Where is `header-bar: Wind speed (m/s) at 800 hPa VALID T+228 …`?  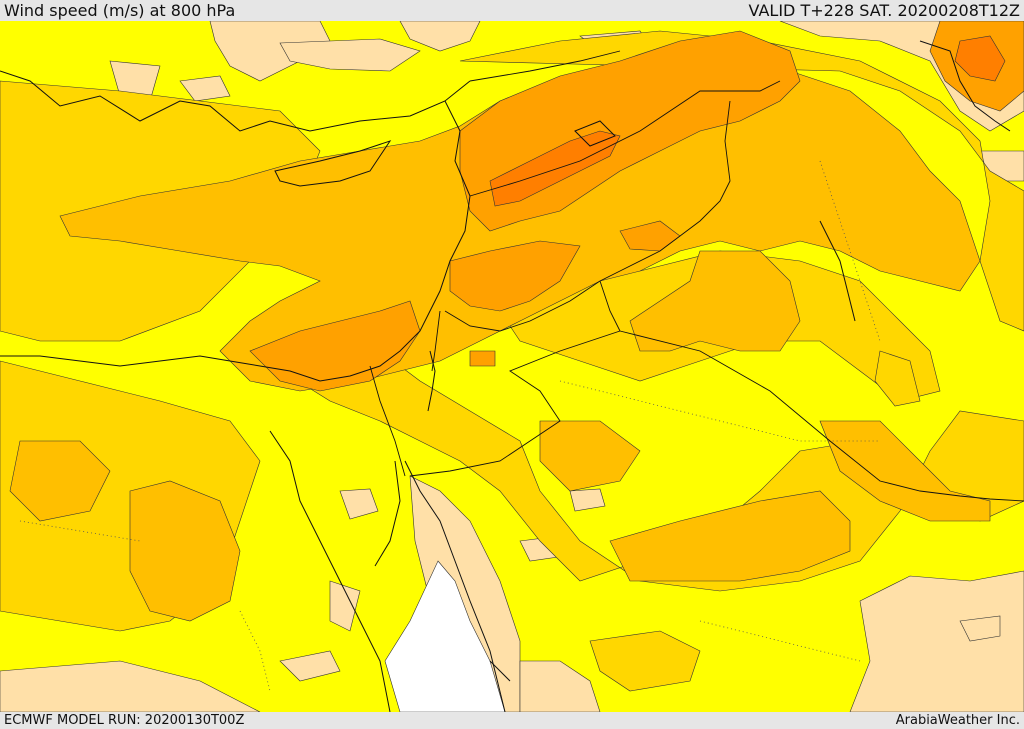 header-bar: Wind speed (m/s) at 800 hPa VALID T+228 … is located at coordinates (512, 10).